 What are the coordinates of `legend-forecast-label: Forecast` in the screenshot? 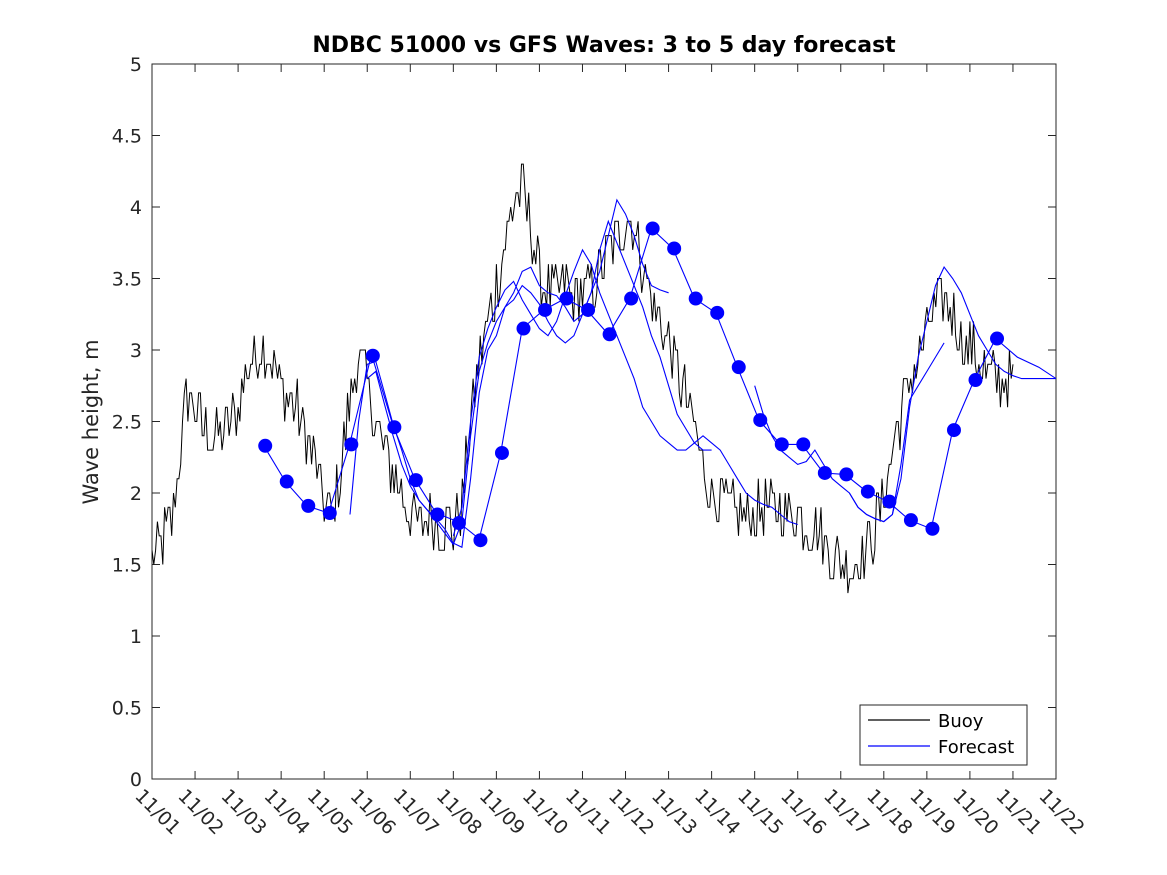 It's located at (976, 747).